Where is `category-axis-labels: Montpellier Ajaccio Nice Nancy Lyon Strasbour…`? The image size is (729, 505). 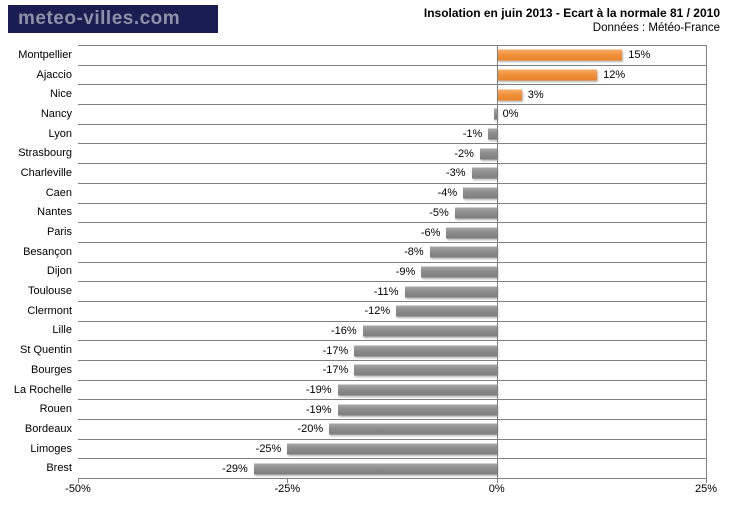
category-axis-labels: Montpellier Ajaccio Nice Nancy Lyon Strasbour… is located at coordinates (36, 261).